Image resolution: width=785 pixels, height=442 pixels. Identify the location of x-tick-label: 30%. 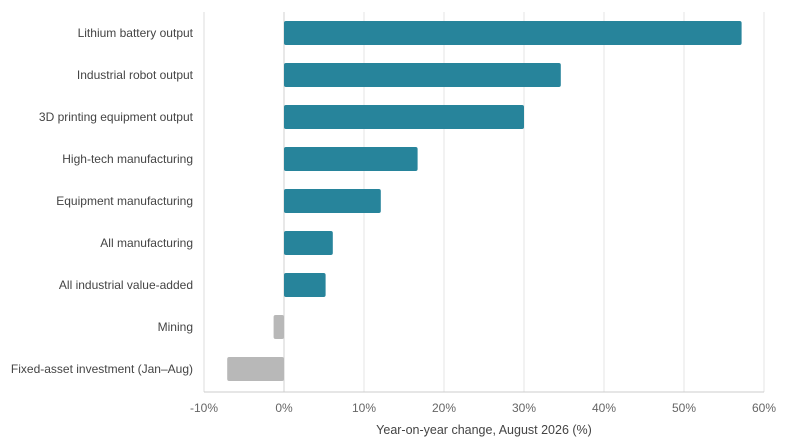
(524, 408).